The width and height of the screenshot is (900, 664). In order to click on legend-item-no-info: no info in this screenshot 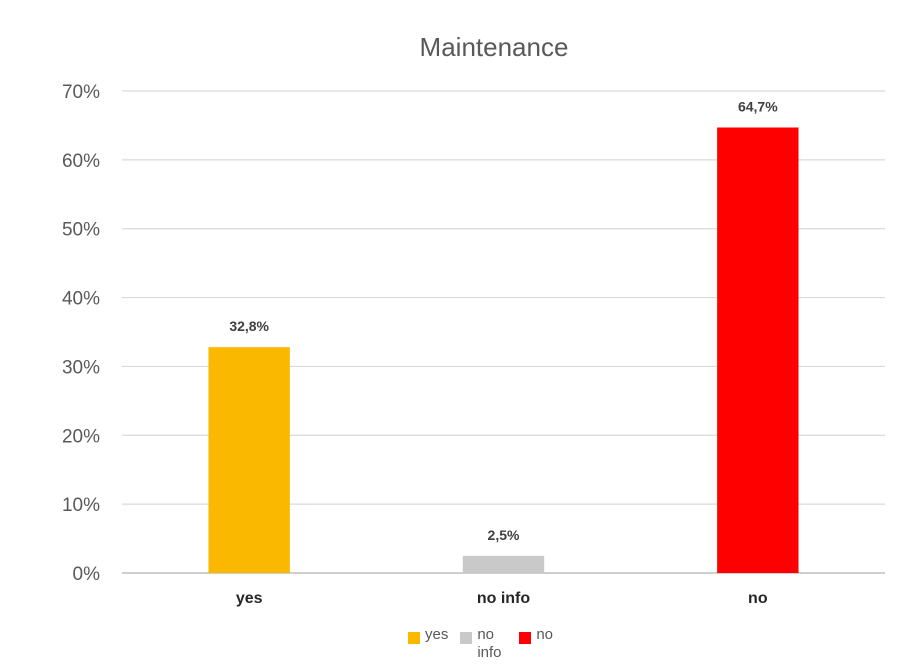, I will do `click(483, 644)`.